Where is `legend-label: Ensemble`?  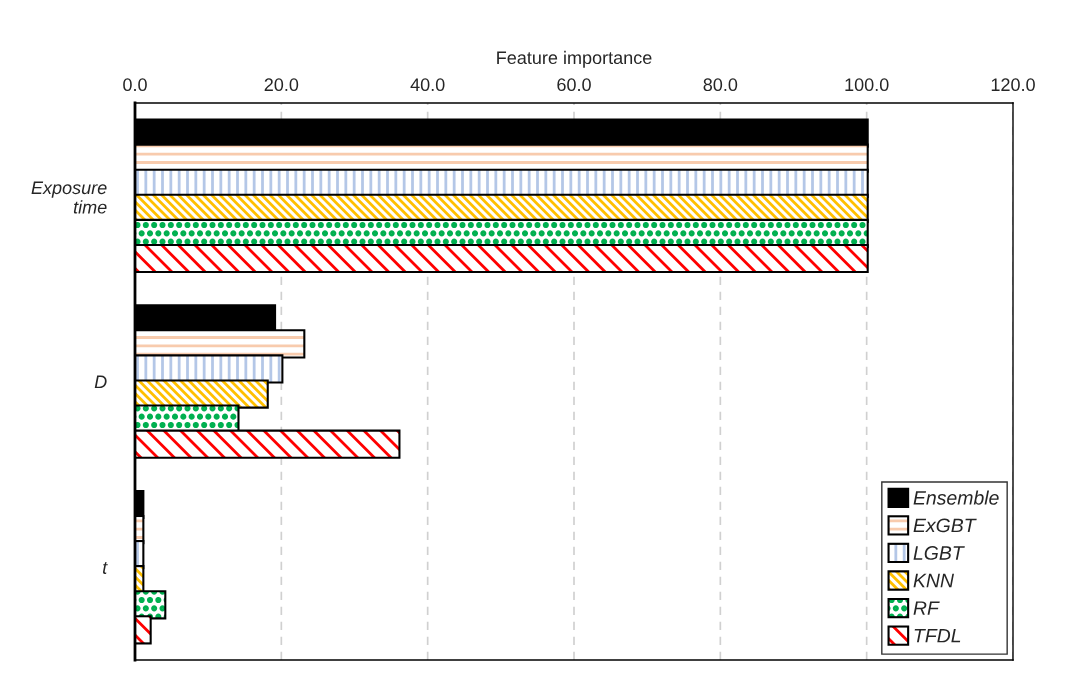 legend-label: Ensemble is located at coordinates (956, 497).